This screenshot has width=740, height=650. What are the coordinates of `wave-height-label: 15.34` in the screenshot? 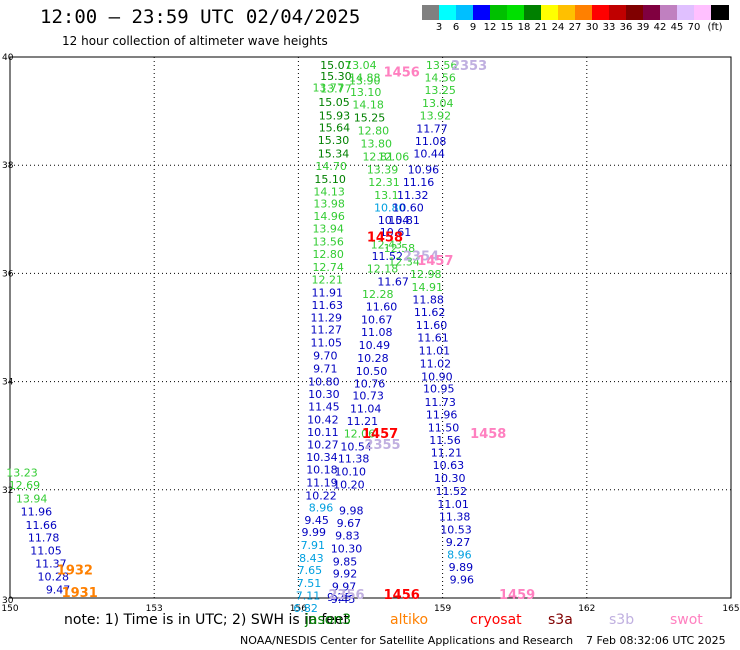 It's located at (334, 153).